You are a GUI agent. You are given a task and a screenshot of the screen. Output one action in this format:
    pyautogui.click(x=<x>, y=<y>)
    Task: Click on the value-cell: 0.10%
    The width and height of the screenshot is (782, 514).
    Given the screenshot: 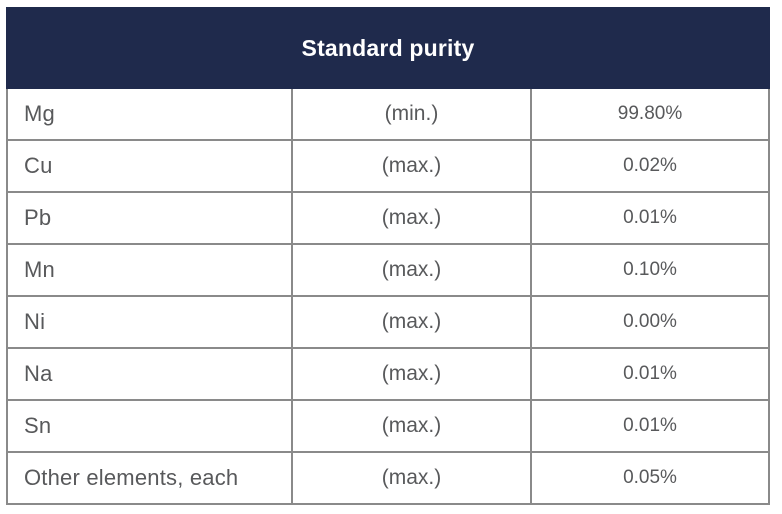 What is the action you would take?
    pyautogui.click(x=650, y=270)
    